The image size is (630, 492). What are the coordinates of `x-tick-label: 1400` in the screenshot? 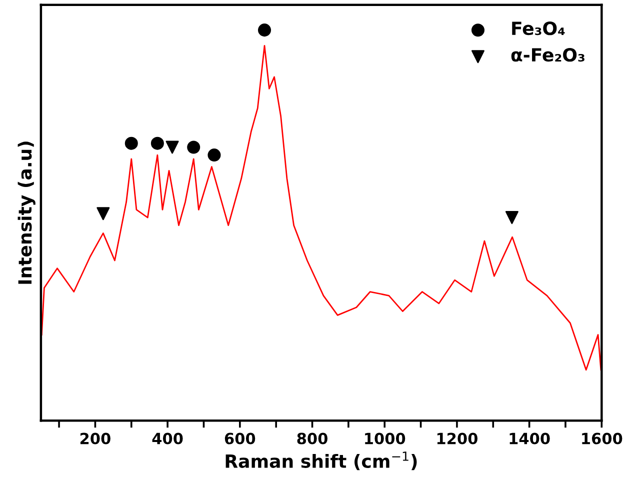 It's located at (530, 438).